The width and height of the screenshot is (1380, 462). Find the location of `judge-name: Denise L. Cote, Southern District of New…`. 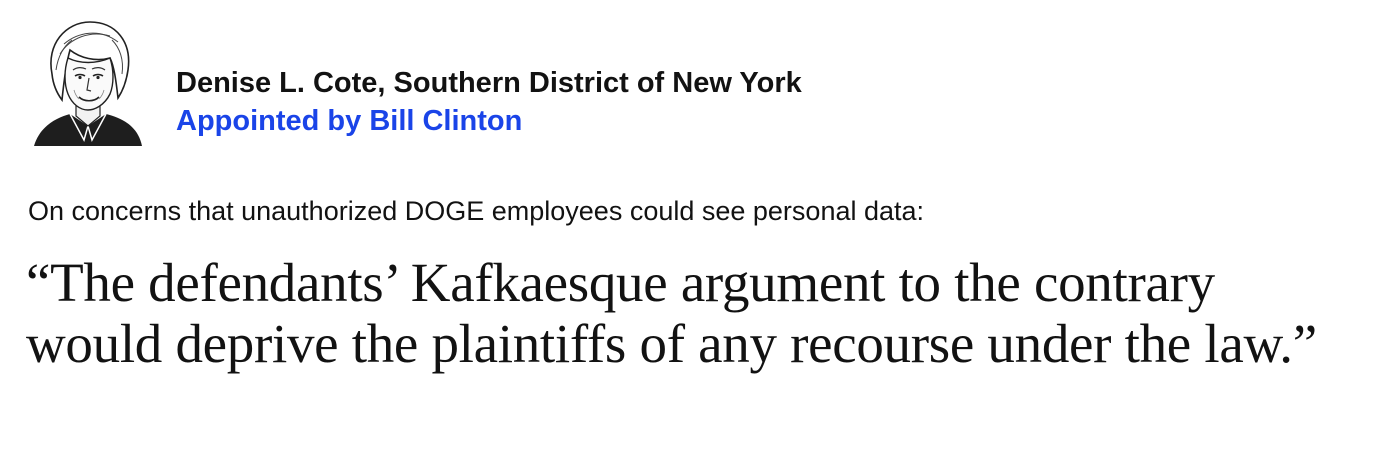

judge-name: Denise L. Cote, Southern District of New… is located at coordinates (489, 83).